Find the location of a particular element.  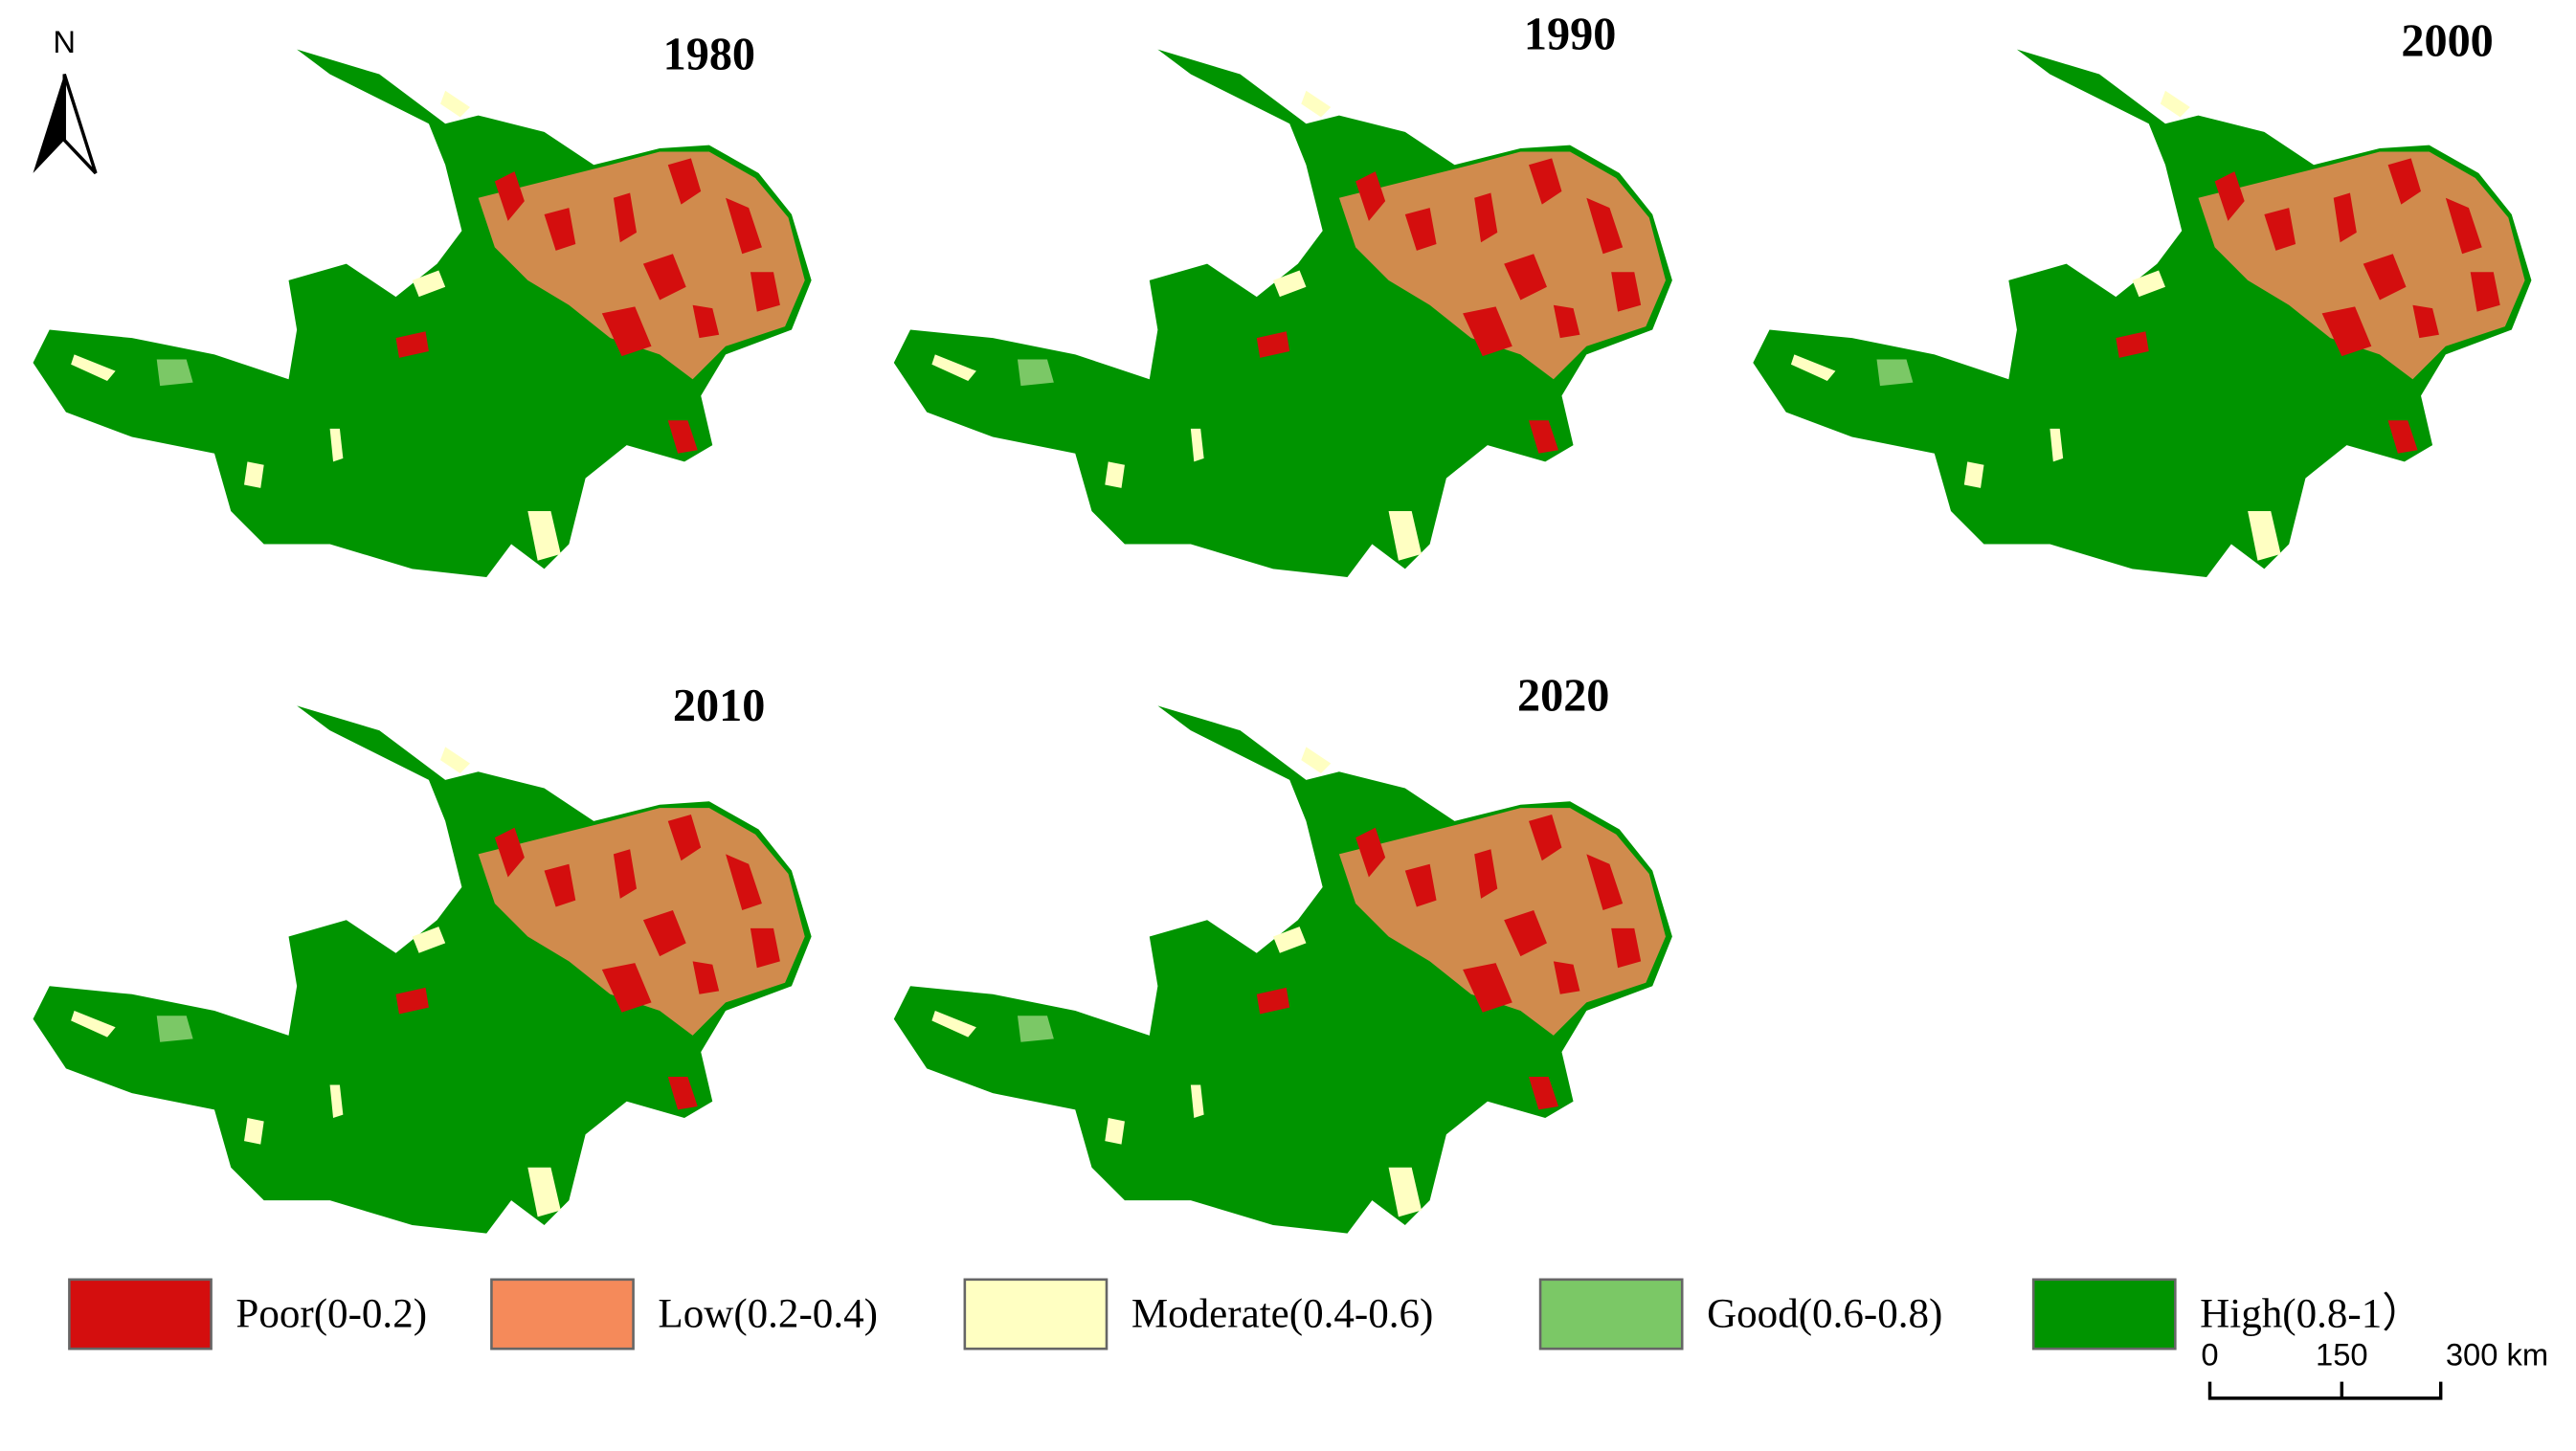

north-arrow: N is located at coordinates (66, 99).